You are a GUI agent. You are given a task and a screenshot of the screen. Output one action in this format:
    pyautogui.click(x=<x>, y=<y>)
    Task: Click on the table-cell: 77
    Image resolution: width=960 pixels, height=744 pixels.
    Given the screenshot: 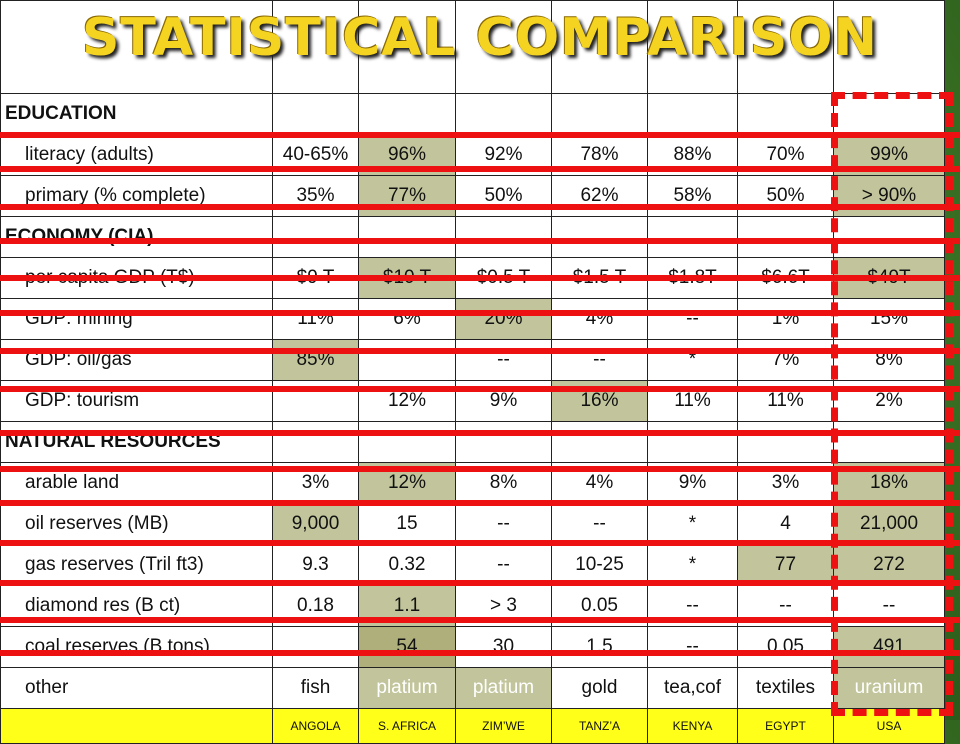 What is the action you would take?
    pyautogui.click(x=785, y=565)
    